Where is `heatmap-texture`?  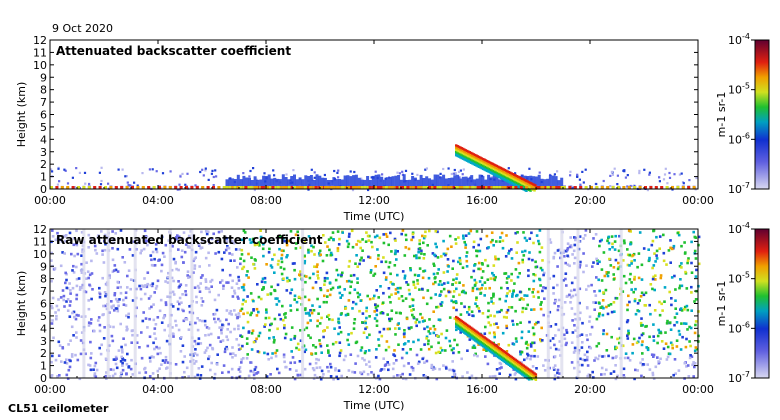 heatmap-texture is located at coordinates (374, 168).